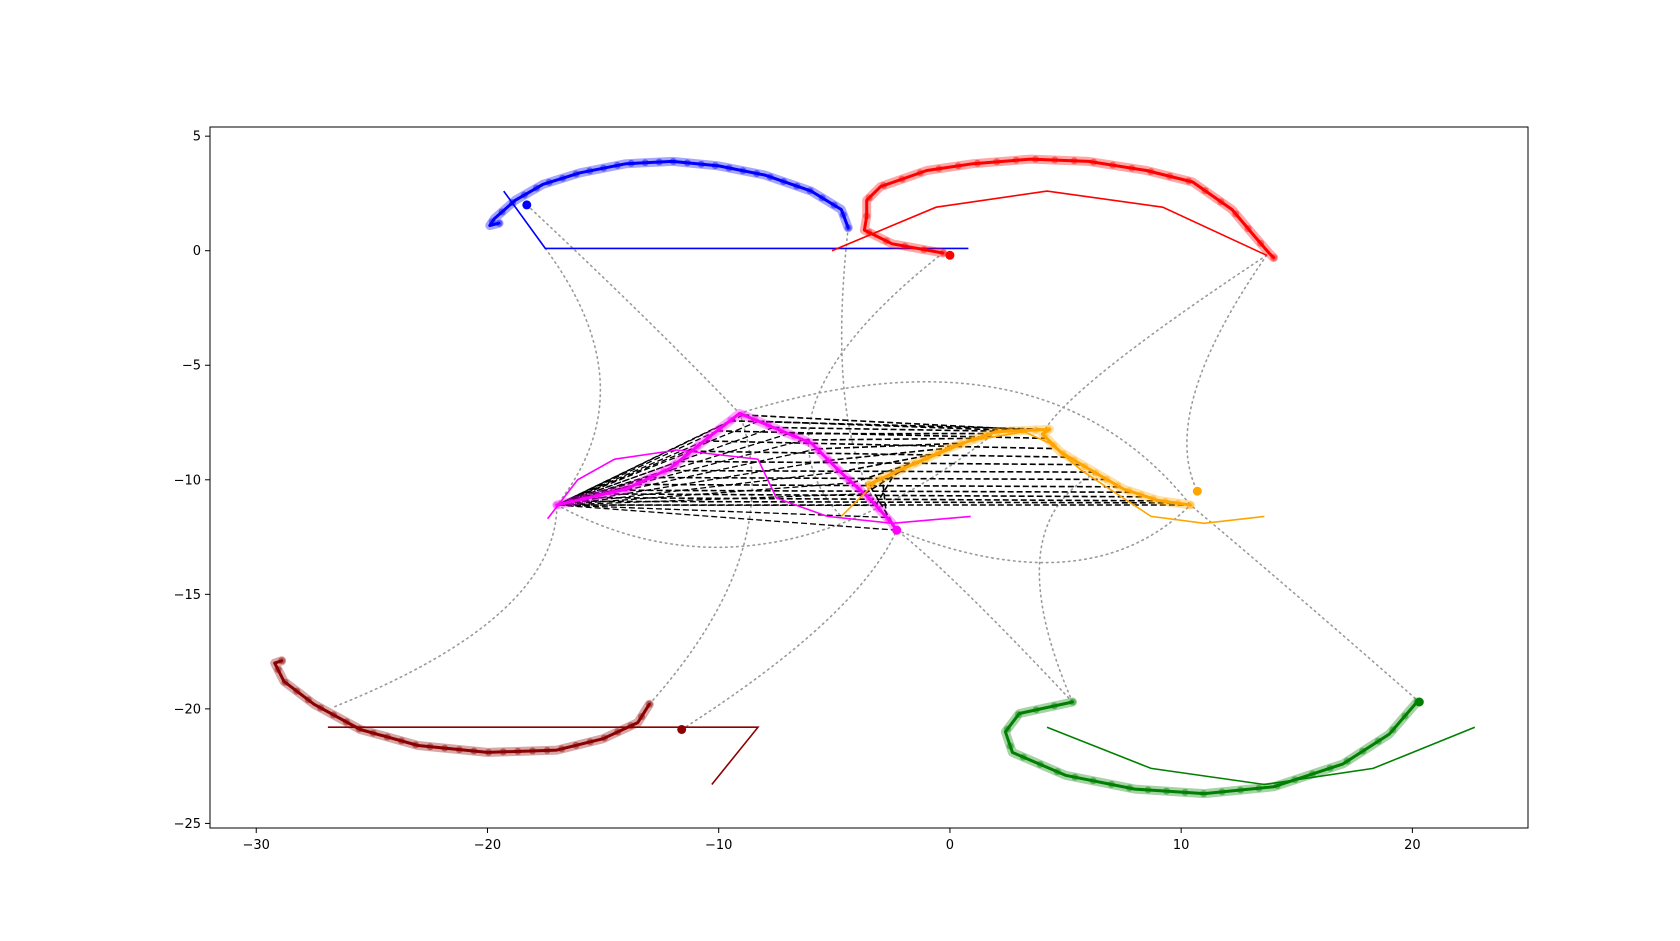 Image resolution: width=1680 pixels, height=941 pixels. I want to click on series-5-polyline, so click(1052, 477).